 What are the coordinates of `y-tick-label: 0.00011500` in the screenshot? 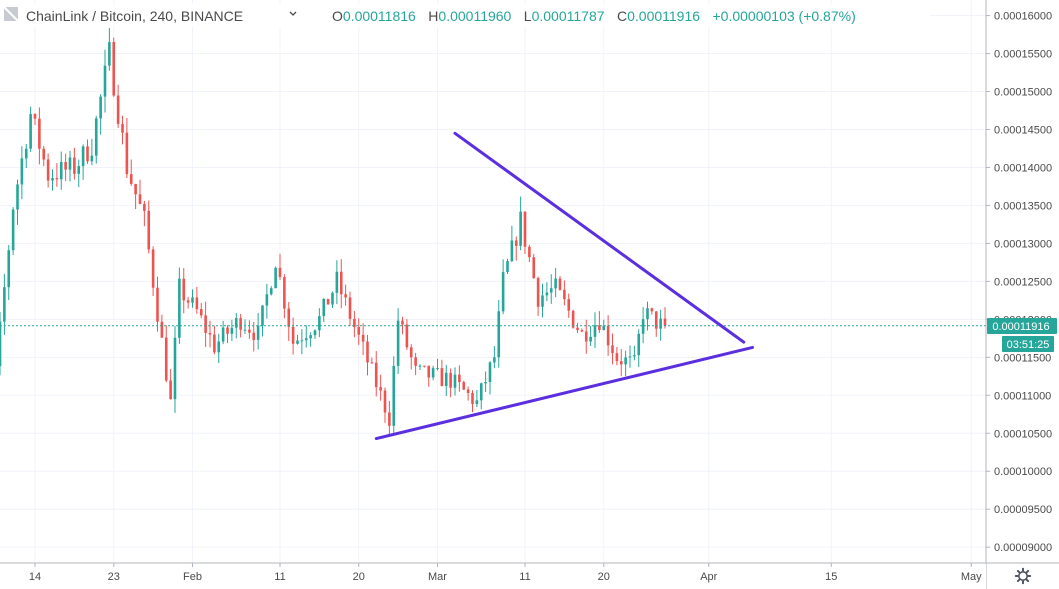 It's located at (1022, 358).